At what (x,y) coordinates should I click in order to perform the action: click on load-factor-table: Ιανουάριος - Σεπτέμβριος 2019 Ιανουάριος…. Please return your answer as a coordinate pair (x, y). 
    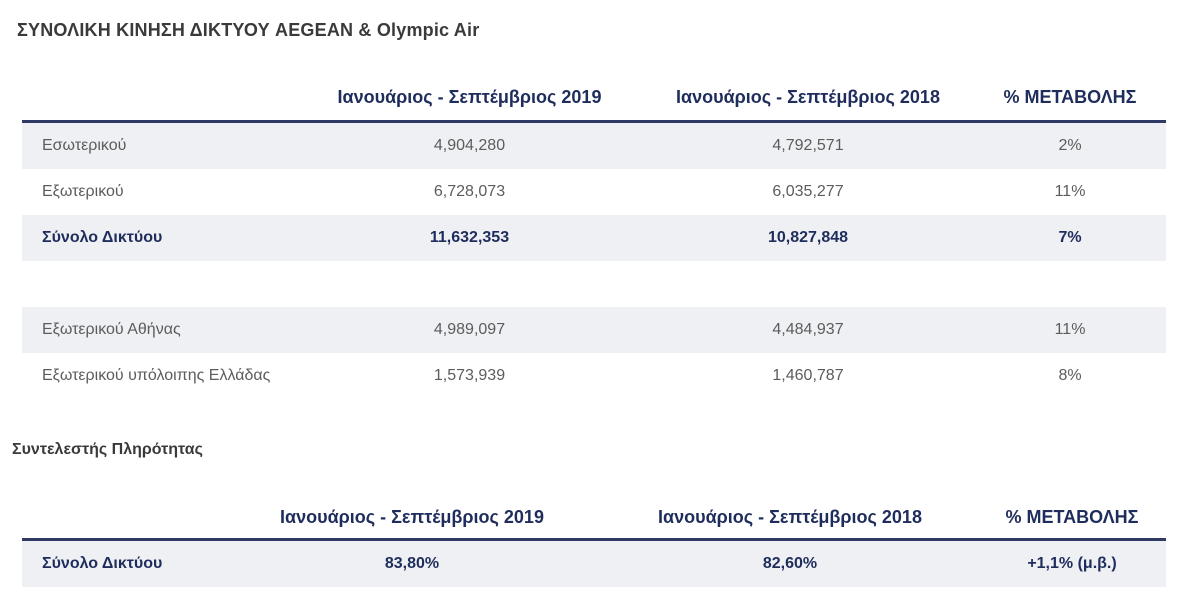
    Looking at the image, I should click on (594, 541).